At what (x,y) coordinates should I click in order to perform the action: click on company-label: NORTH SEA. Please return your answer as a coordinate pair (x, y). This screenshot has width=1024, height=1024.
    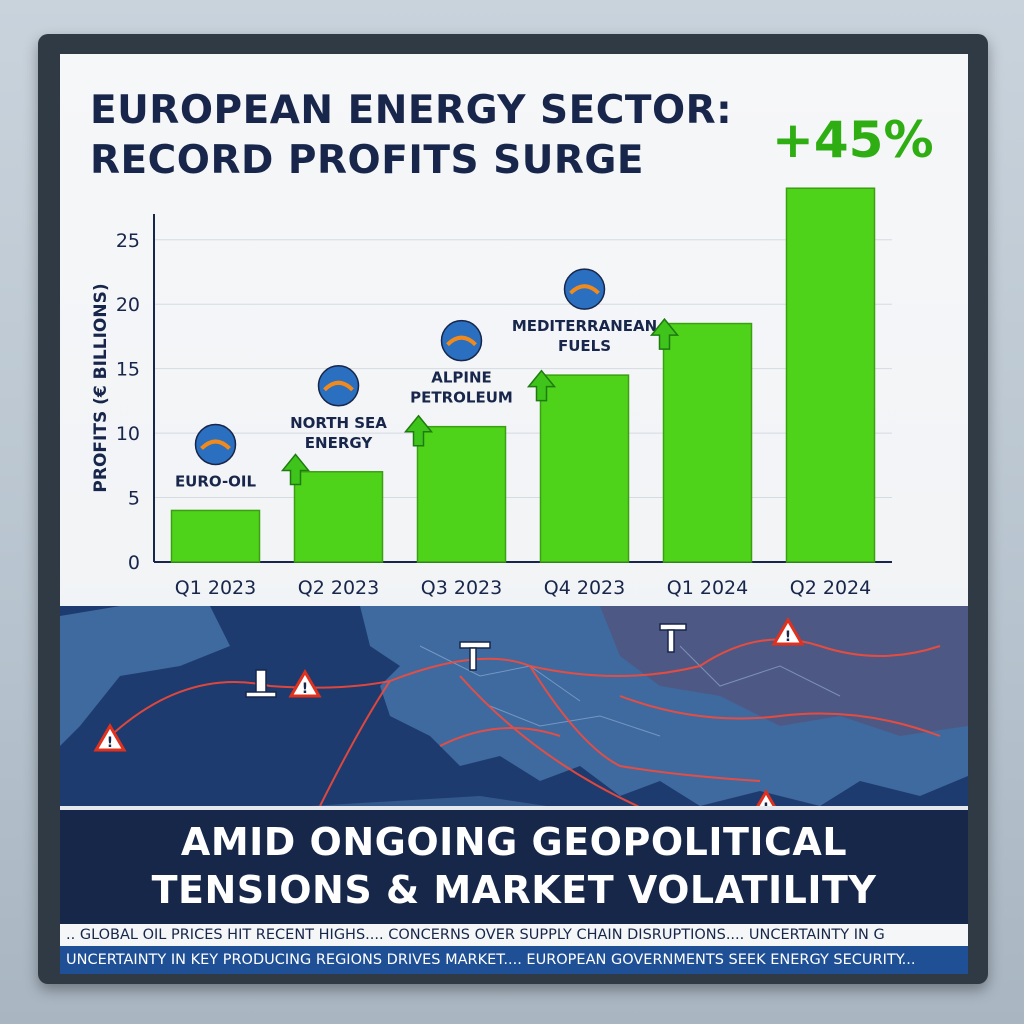
    Looking at the image, I should click on (338, 423).